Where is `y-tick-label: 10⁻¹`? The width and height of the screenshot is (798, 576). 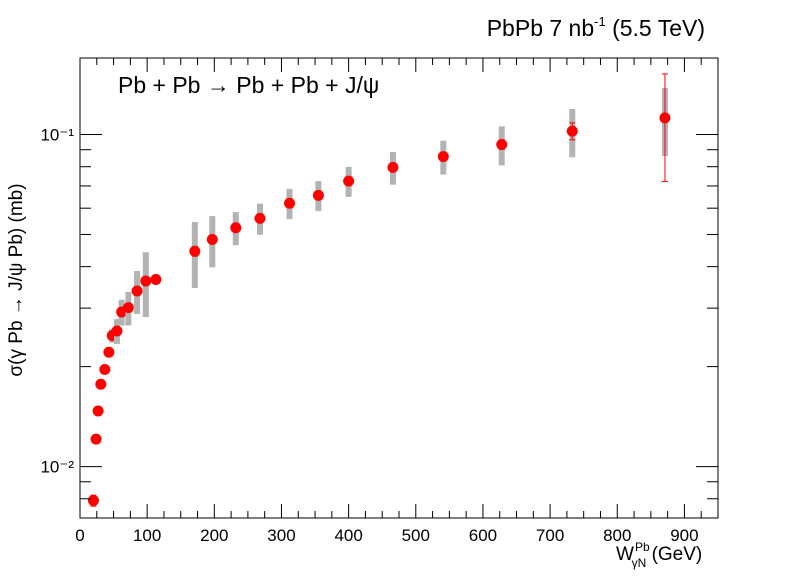
y-tick-label: 10⁻¹ is located at coordinates (57, 135).